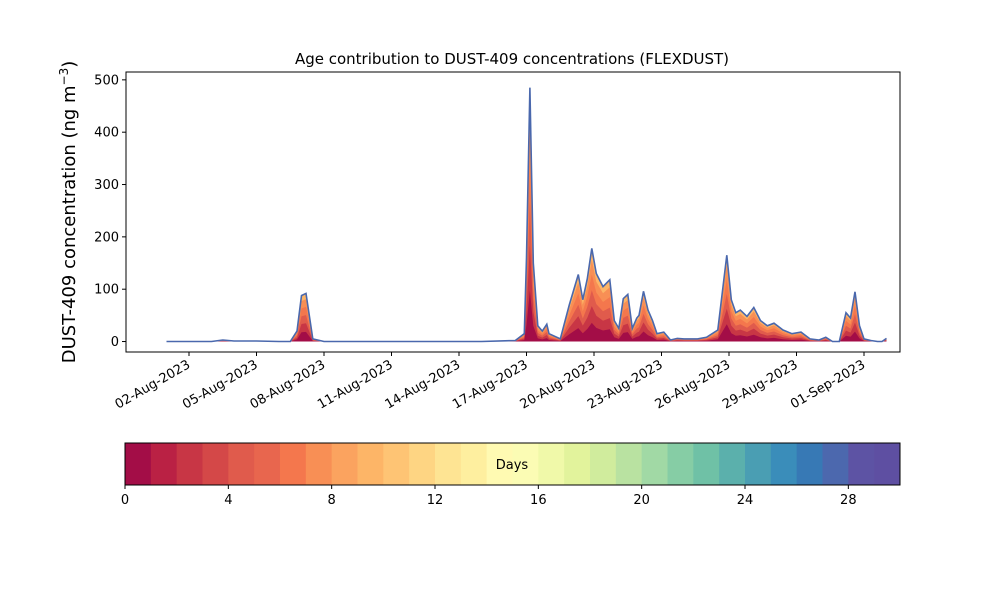 This screenshot has width=1000, height=600. I want to click on x-tick-label: 23-Aug-2023, so click(625, 384).